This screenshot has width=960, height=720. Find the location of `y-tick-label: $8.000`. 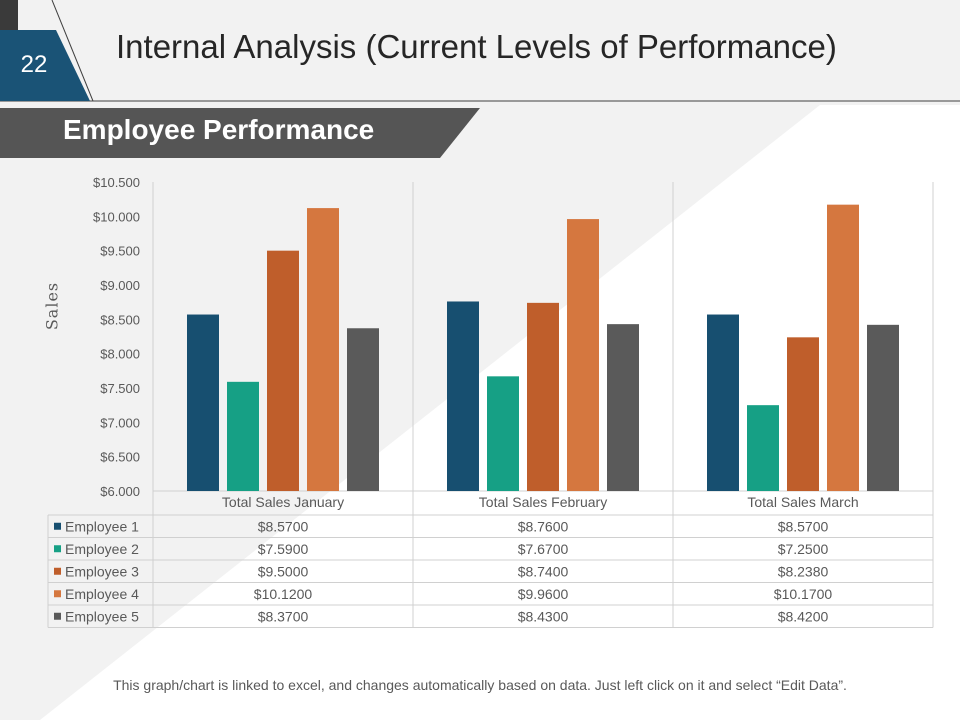

y-tick-label: $8.000 is located at coordinates (120, 354).